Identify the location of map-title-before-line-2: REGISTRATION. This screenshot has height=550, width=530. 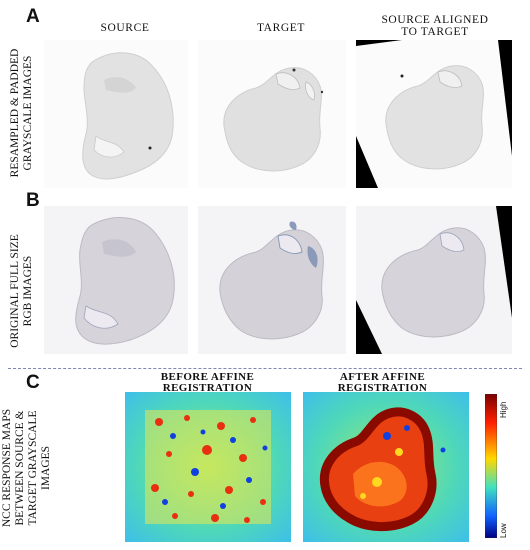
(207, 388).